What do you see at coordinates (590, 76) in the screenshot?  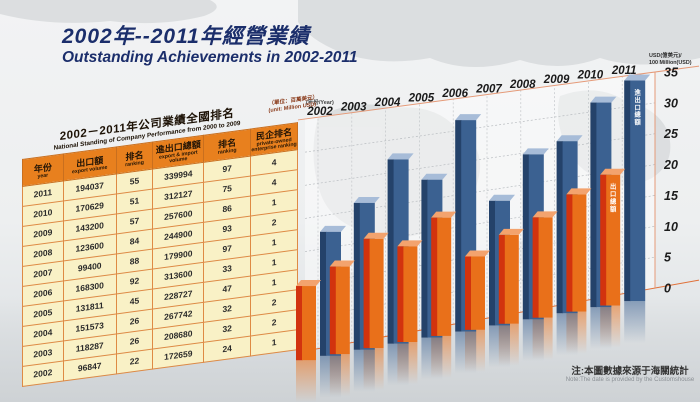 I see `x-tick-year-2010: 2010` at bounding box center [590, 76].